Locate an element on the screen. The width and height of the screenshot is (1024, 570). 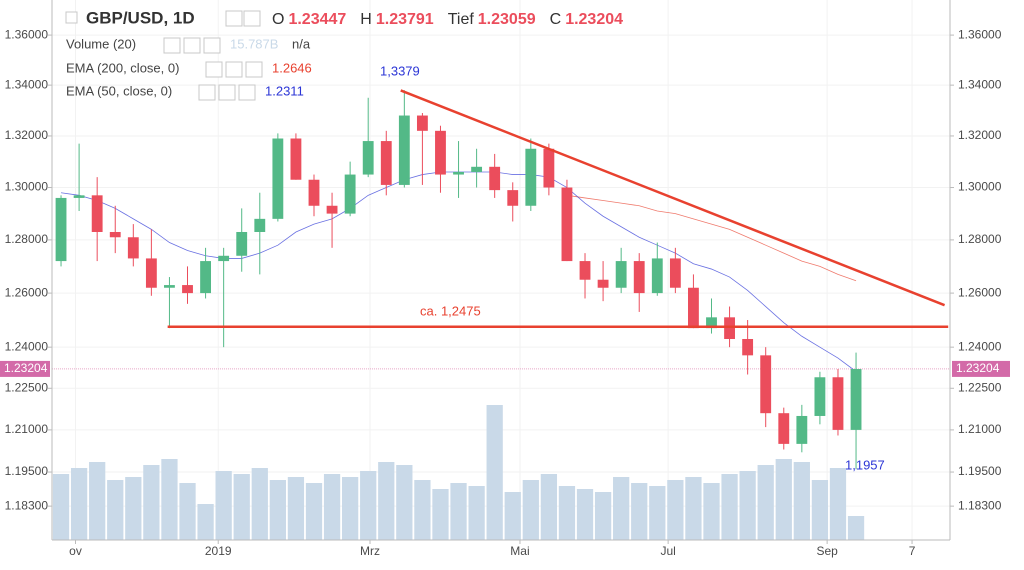
ohlc-value: 1.23204 is located at coordinates (594, 19).